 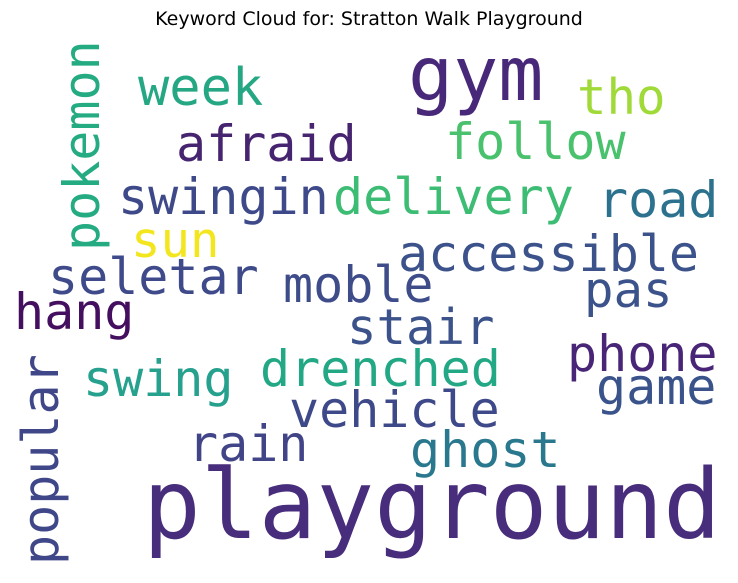 What do you see at coordinates (358, 285) in the screenshot?
I see `word: moble` at bounding box center [358, 285].